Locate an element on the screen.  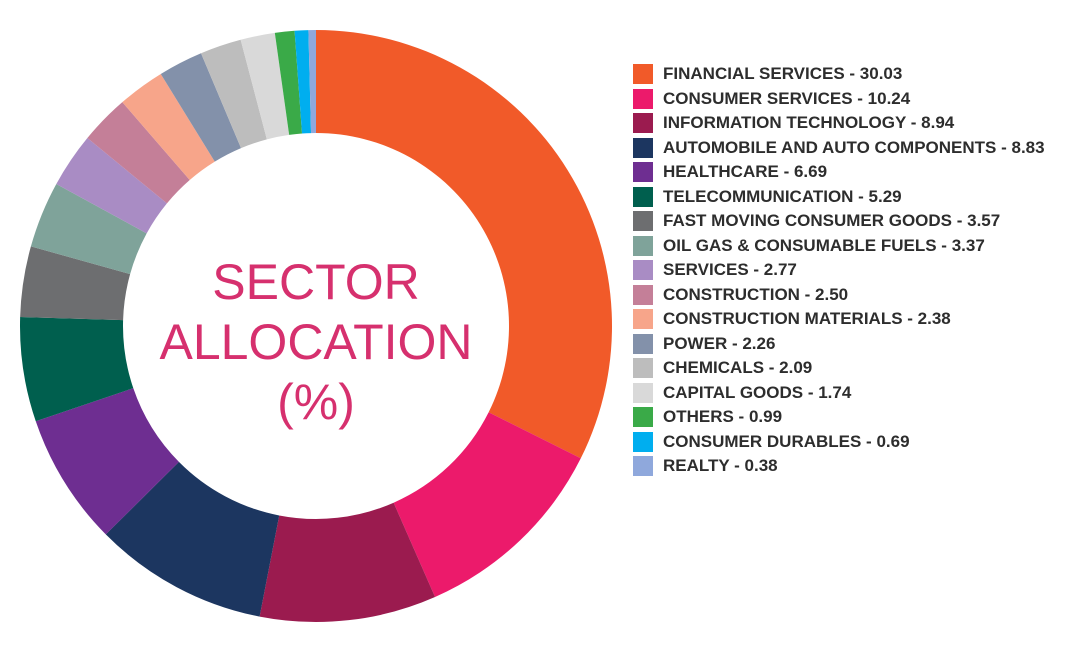
legend-label: CONSUMER SERVICES - 10.24 is located at coordinates (787, 98).